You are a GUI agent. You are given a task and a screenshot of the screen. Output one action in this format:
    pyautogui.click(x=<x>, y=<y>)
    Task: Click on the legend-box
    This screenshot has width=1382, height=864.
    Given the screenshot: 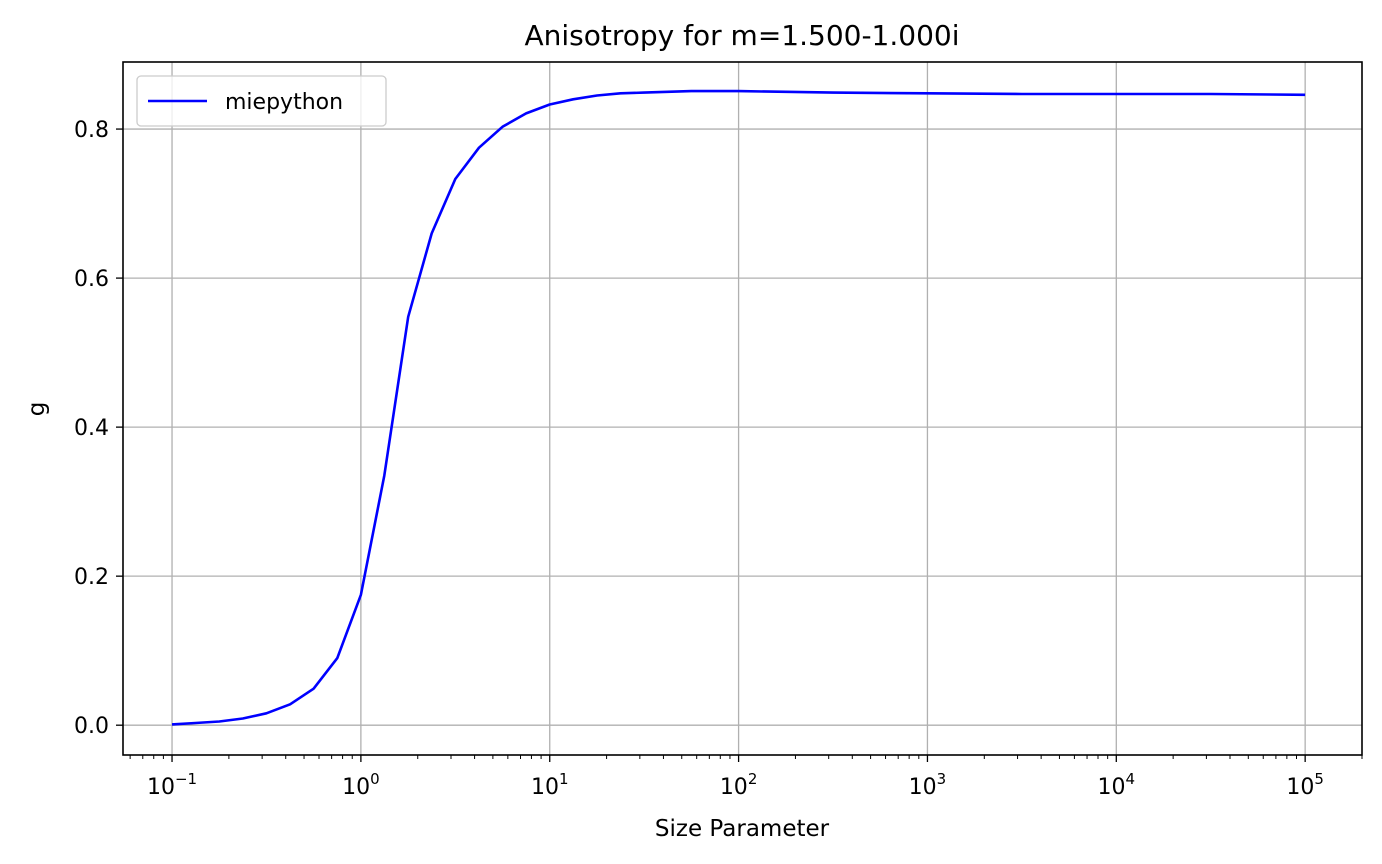 What is the action you would take?
    pyautogui.click(x=261, y=101)
    